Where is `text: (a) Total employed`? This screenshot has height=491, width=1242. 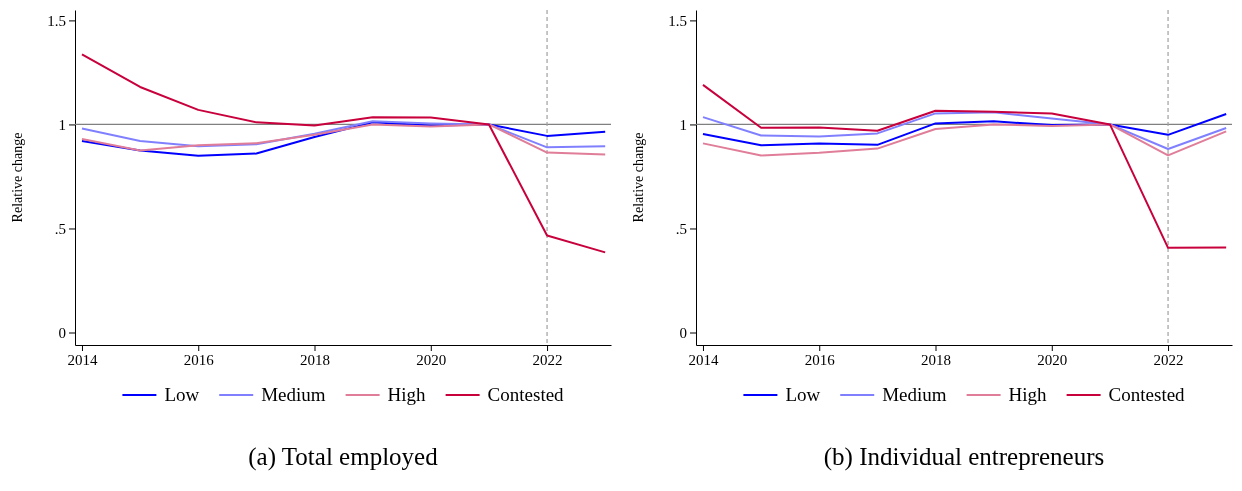 text: (a) Total employed is located at coordinates (343, 457).